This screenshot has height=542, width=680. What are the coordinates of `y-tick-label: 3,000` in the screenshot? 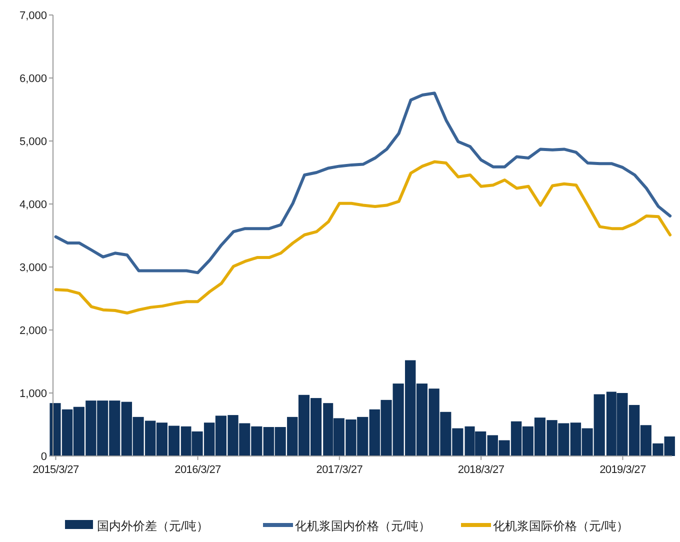 It's located at (33, 268).